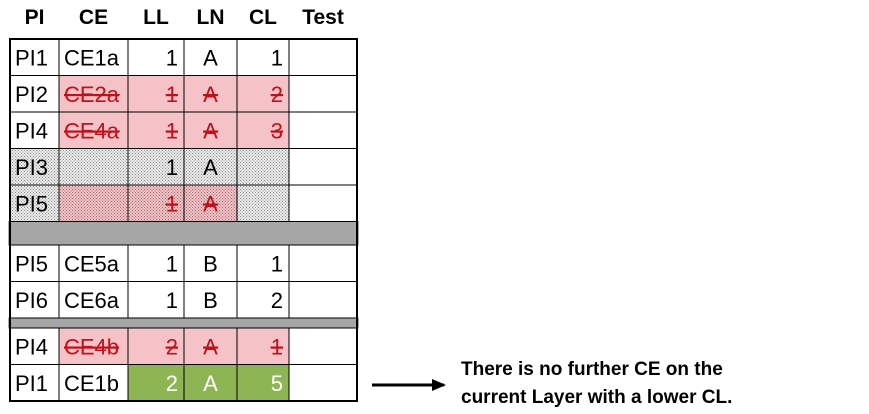 This screenshot has height=414, width=869. Describe the element at coordinates (31, 167) in the screenshot. I see `cell-text: PI3` at that location.